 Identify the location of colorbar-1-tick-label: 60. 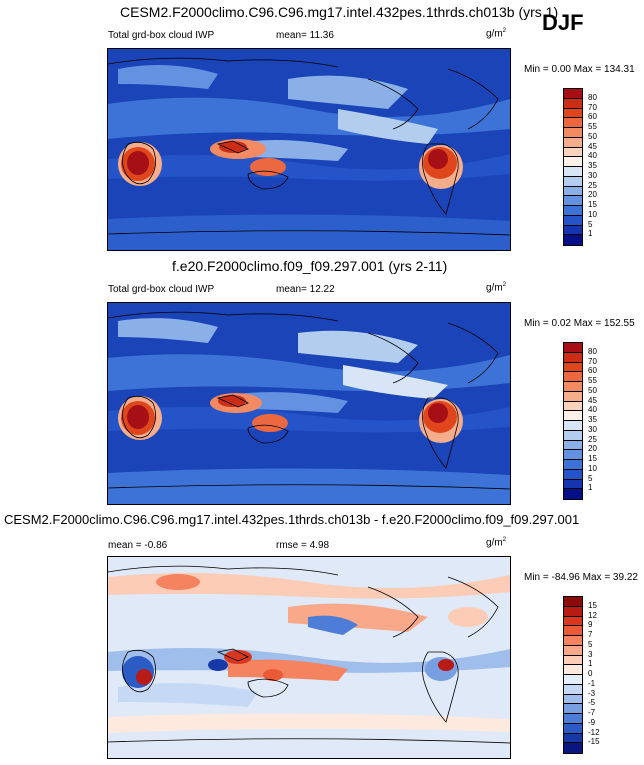
(592, 117).